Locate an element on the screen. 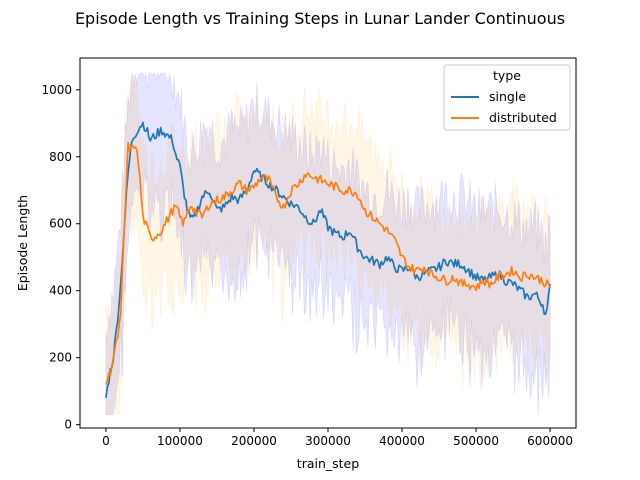 This screenshot has height=480, width=640. legend-label-single: single is located at coordinates (507, 96).